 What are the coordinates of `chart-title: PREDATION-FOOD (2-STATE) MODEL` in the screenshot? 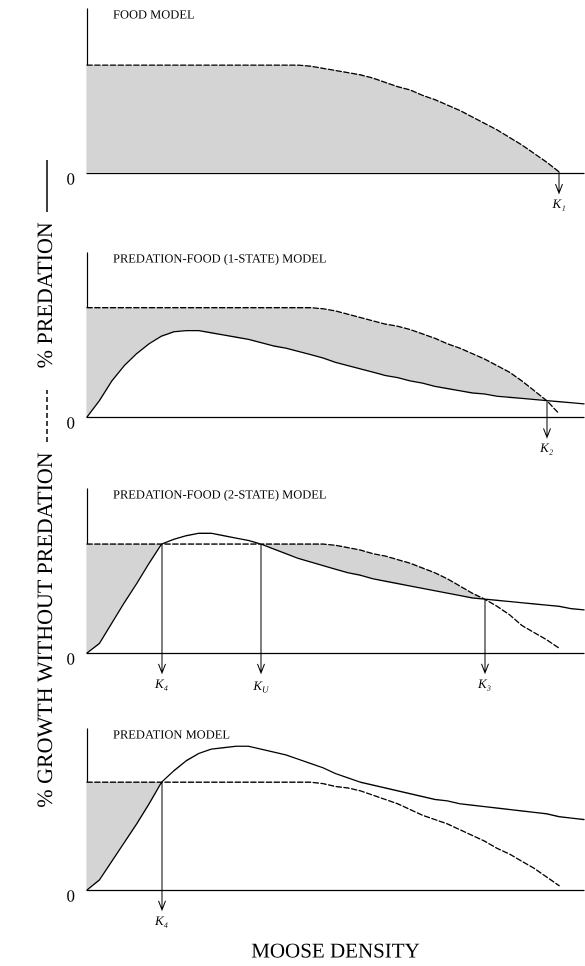 It's located at (220, 495).